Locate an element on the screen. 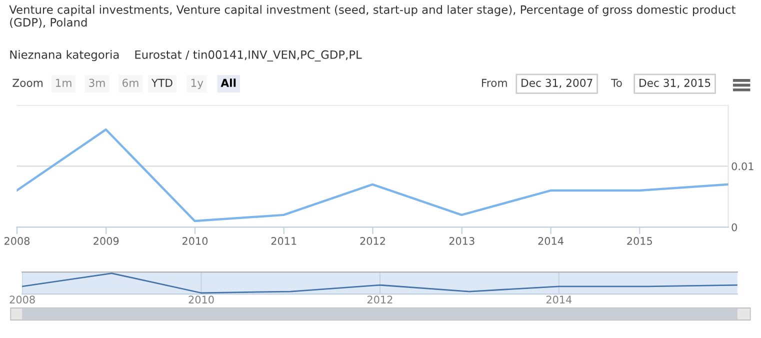 This screenshot has height=338, width=761. chart-title: Venture capital investments, Venture capital investment (seed, start-up and later stage), Percentage of gross domestic product (GDP), Poland is located at coordinates (372, 16).